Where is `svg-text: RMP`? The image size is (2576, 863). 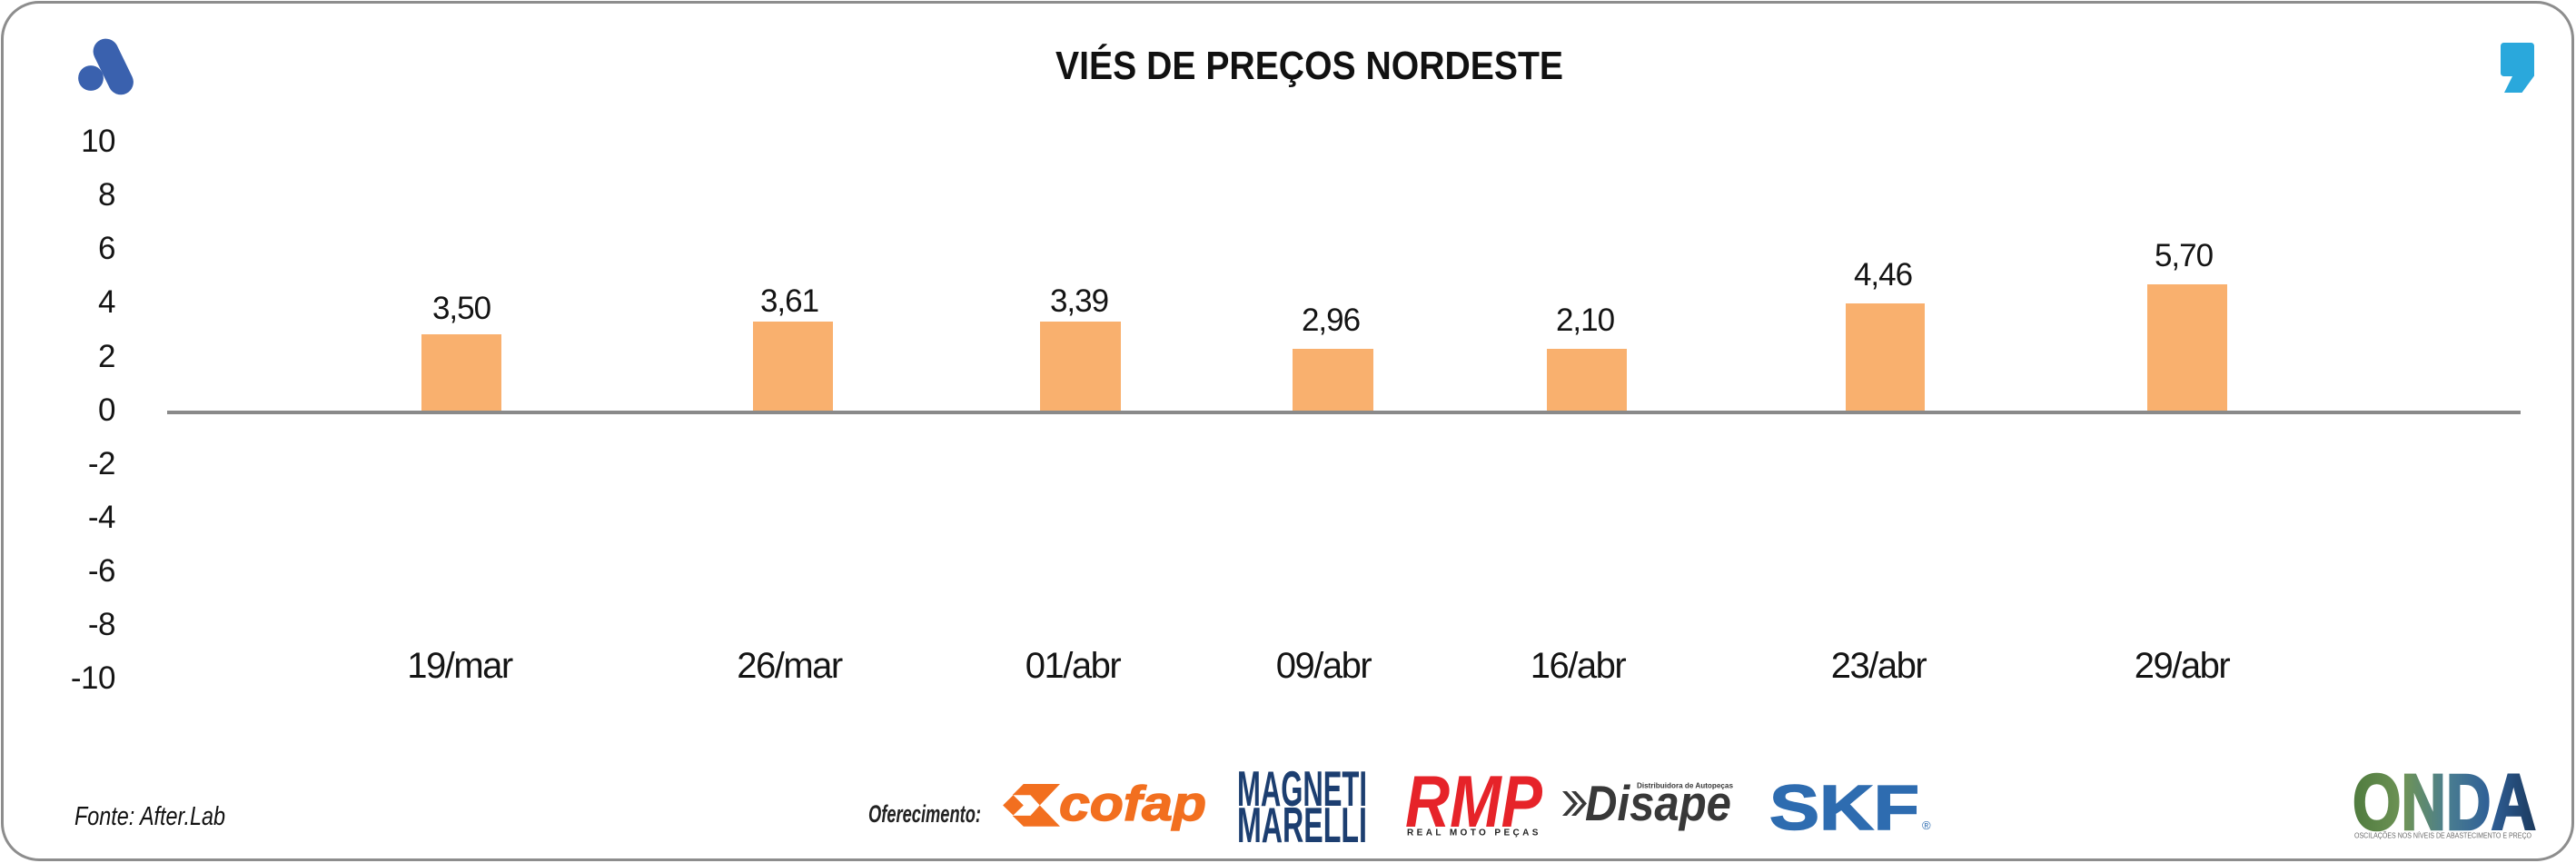 svg-text: RMP is located at coordinates (1474, 806).